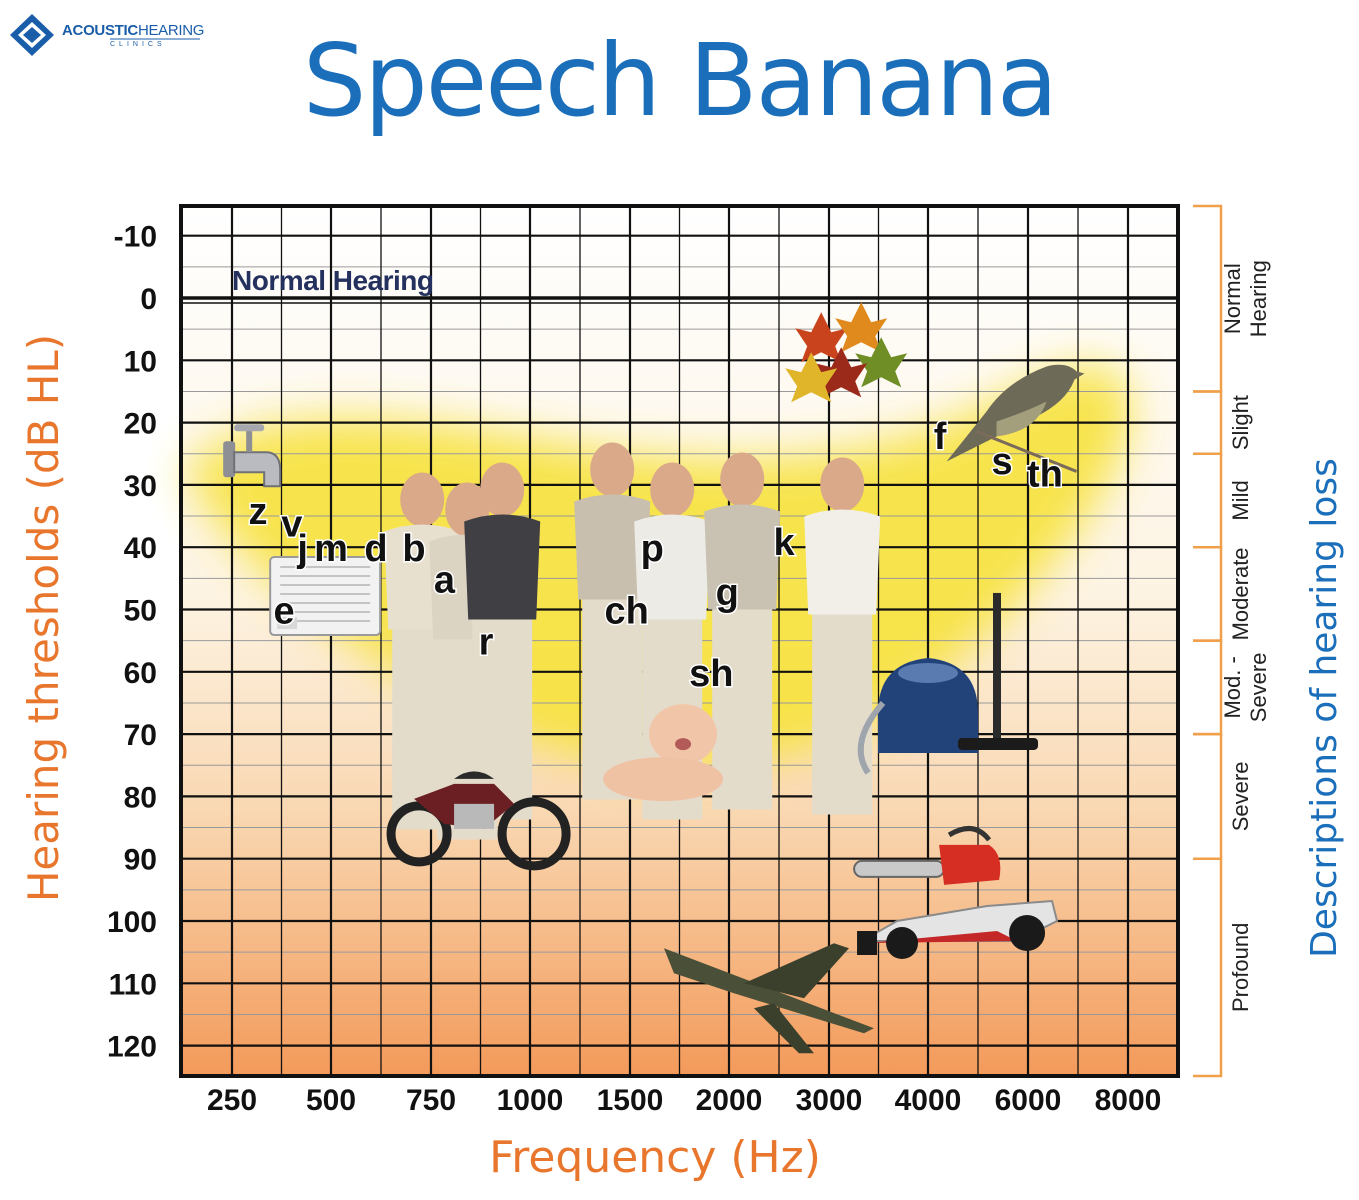 The image size is (1359, 1200). I want to click on speech-sound-g: g, so click(727, 593).